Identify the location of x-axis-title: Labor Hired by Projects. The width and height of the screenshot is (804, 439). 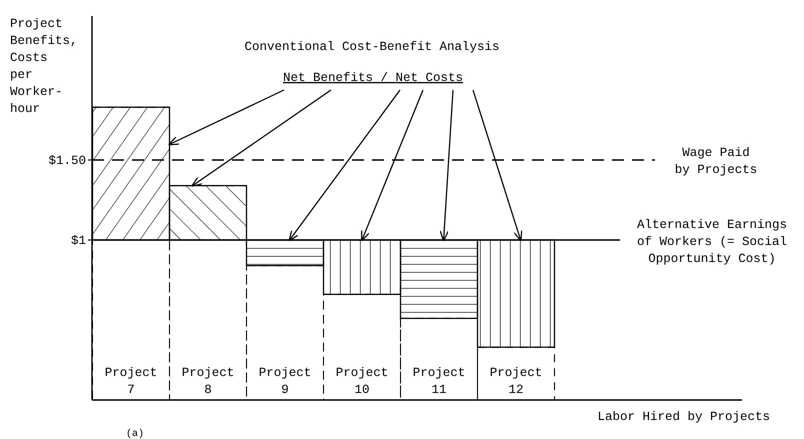
(683, 417).